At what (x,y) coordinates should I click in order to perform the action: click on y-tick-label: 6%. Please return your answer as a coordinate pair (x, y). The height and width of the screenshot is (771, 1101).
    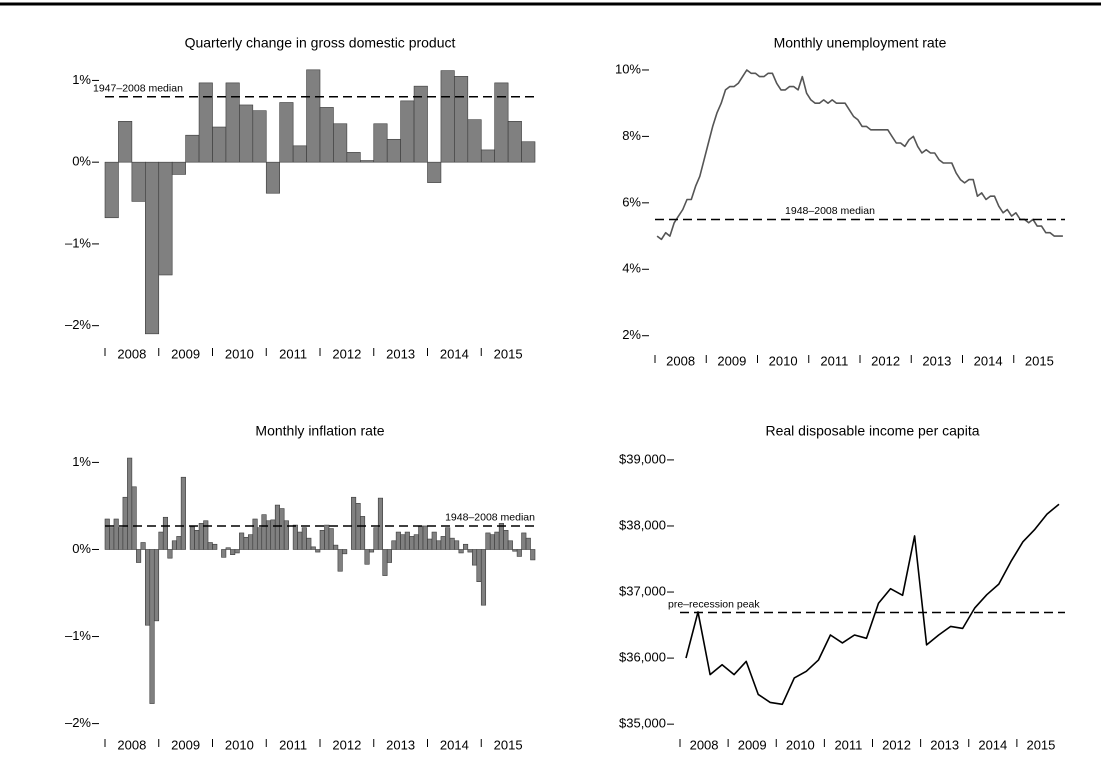
    Looking at the image, I should click on (631, 201).